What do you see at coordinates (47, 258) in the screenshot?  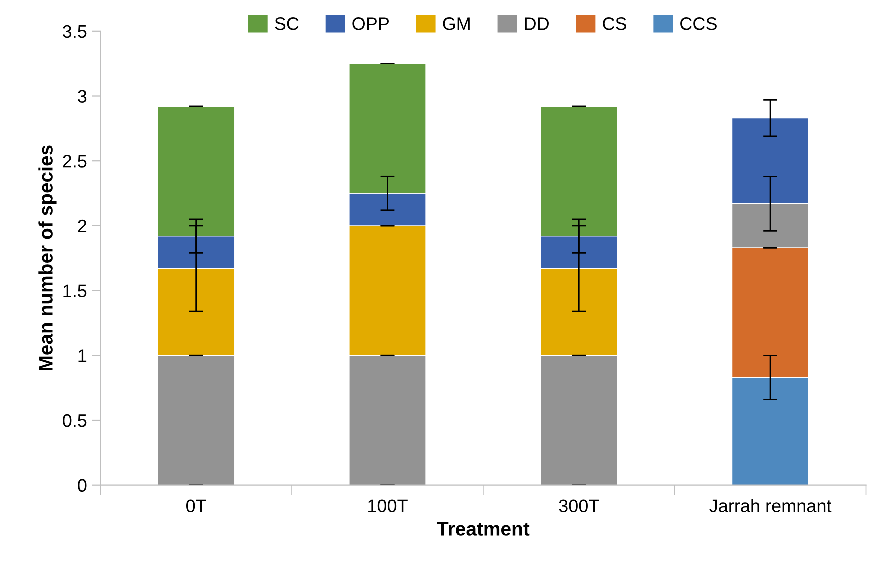 I see `y-axis-title: Mean number of species` at bounding box center [47, 258].